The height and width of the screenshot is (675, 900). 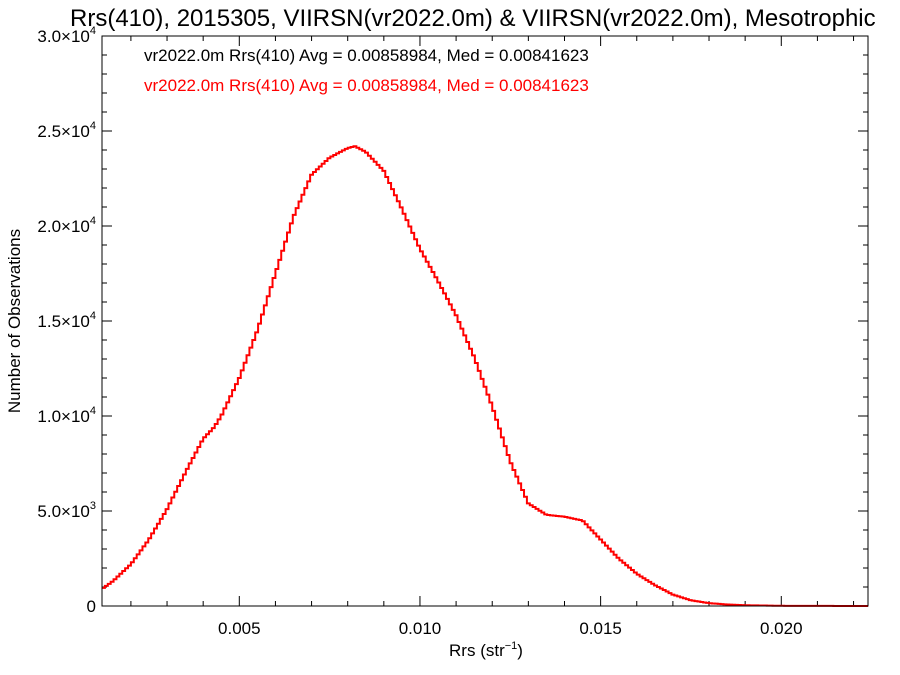 I want to click on y-tick-label: 2.5×10⁴, so click(x=66, y=130).